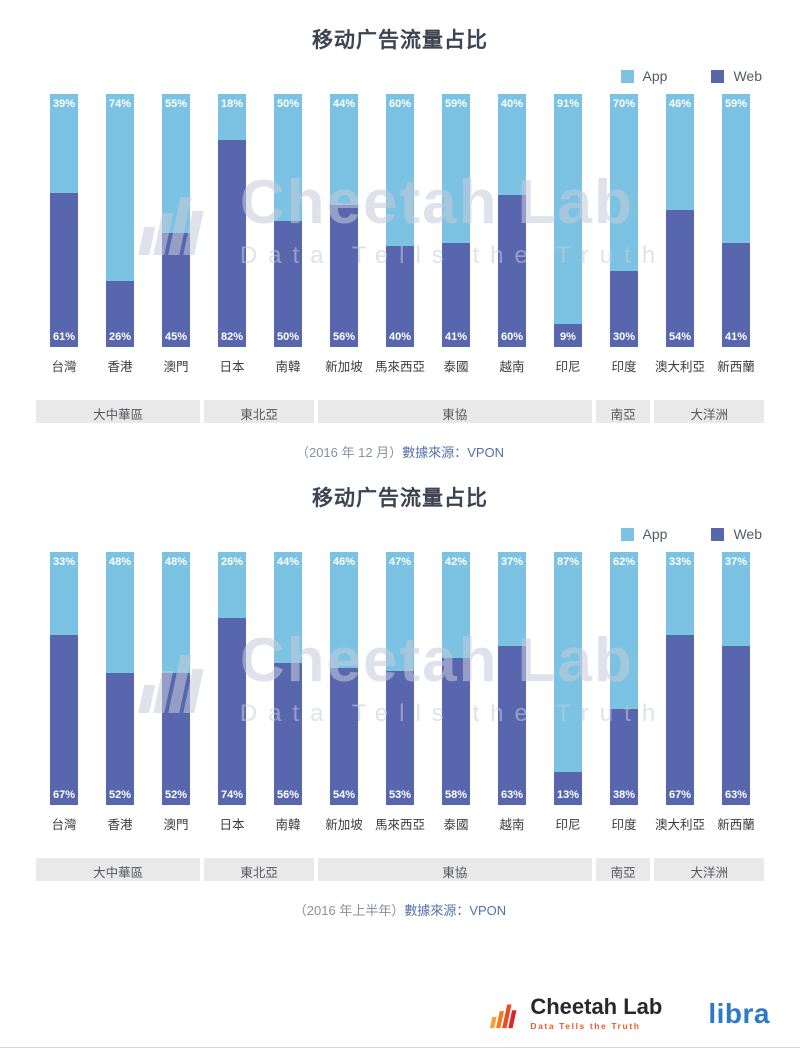 The width and height of the screenshot is (800, 1048). I want to click on bar-column: 87% 13%, so click(568, 678).